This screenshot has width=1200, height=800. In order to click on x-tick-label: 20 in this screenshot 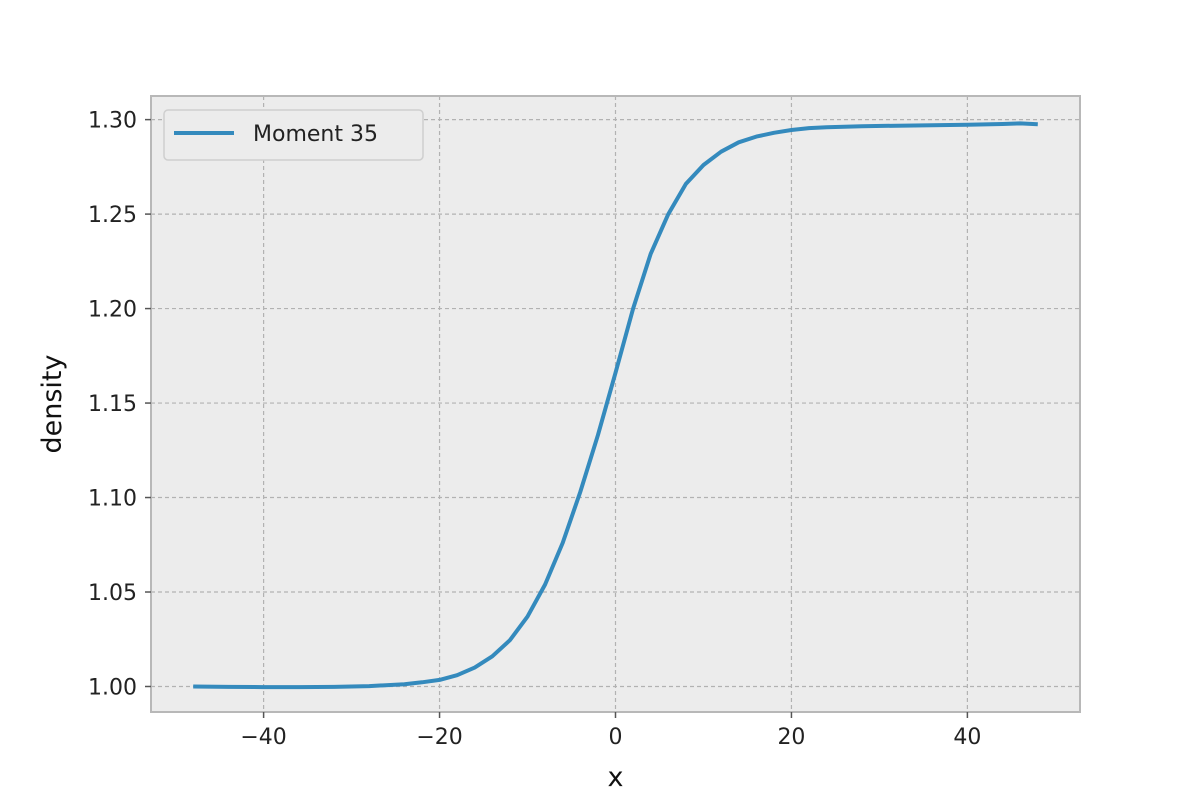, I will do `click(791, 737)`.